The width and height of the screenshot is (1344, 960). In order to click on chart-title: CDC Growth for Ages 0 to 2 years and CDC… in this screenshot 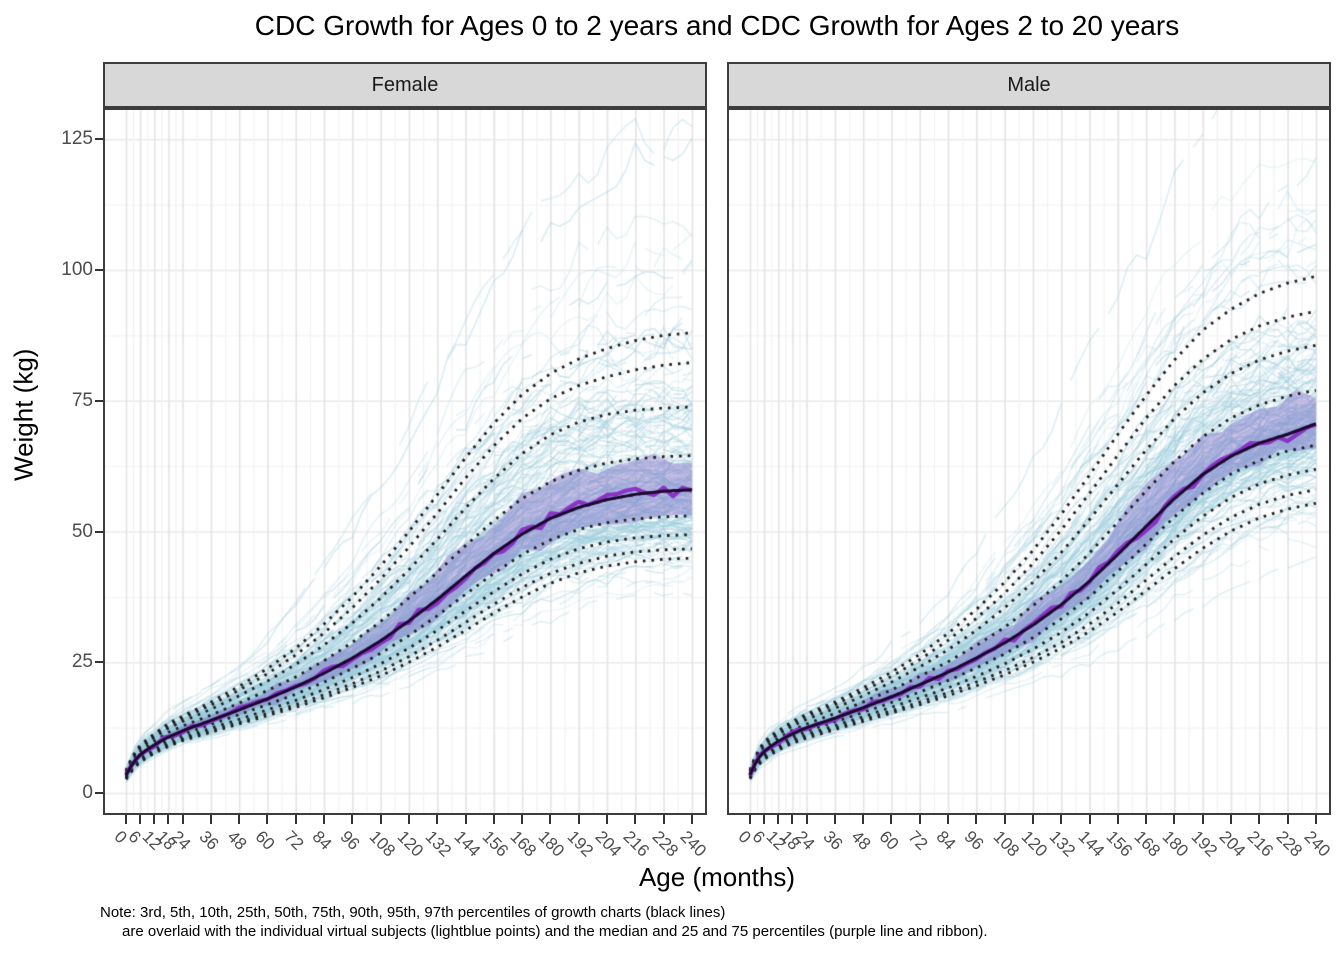, I will do `click(717, 25)`.